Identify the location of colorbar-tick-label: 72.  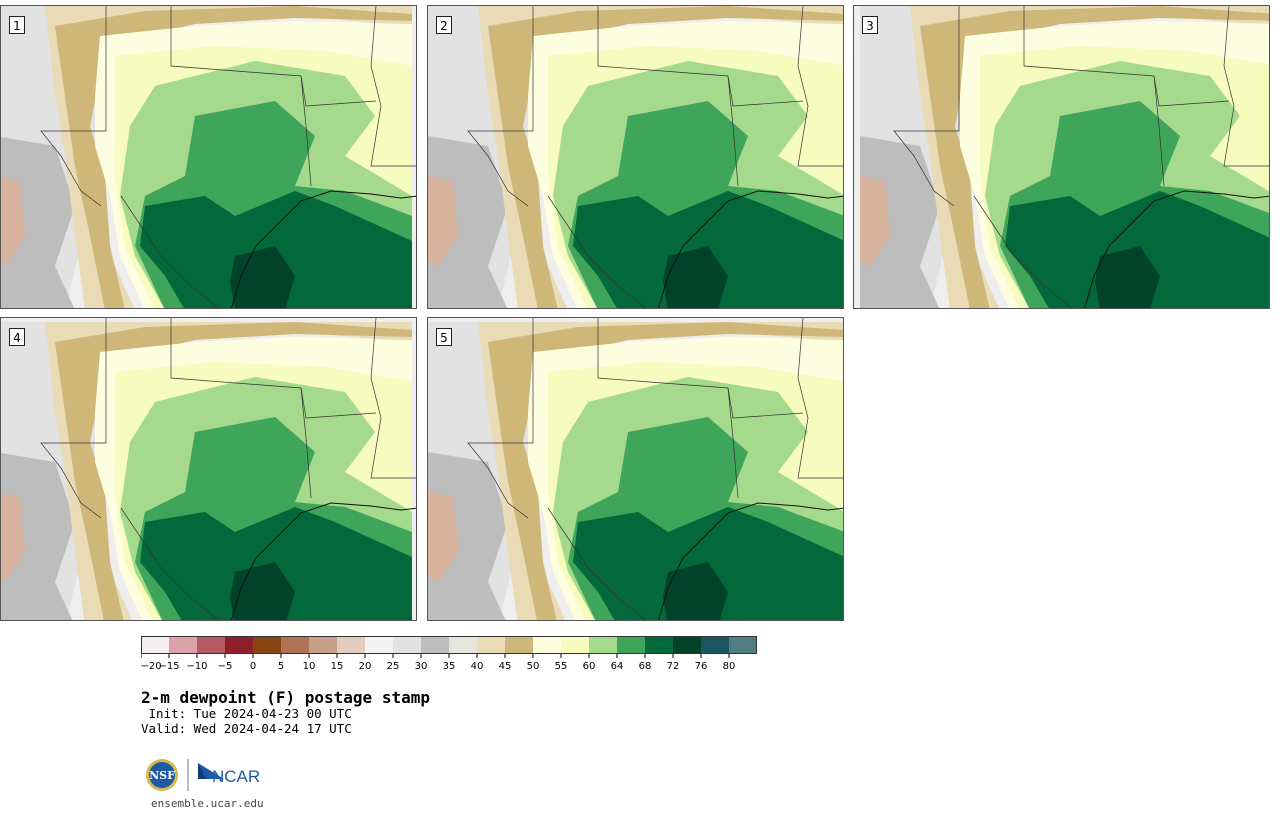
(673, 666).